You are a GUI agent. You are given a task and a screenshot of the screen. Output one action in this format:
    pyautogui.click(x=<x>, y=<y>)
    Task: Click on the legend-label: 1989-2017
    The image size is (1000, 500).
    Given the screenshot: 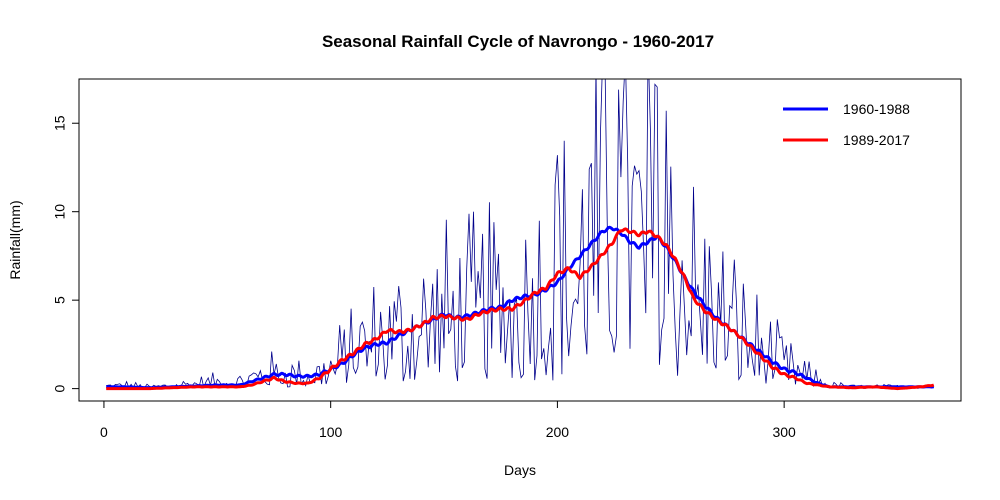 What is the action you would take?
    pyautogui.click(x=876, y=140)
    